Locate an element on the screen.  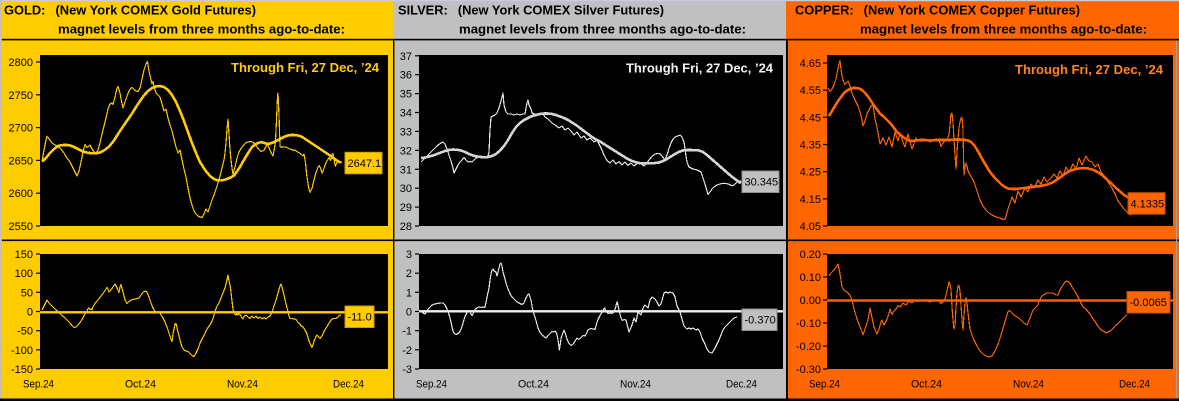
svg-text: -0.10 is located at coordinates (808, 324).